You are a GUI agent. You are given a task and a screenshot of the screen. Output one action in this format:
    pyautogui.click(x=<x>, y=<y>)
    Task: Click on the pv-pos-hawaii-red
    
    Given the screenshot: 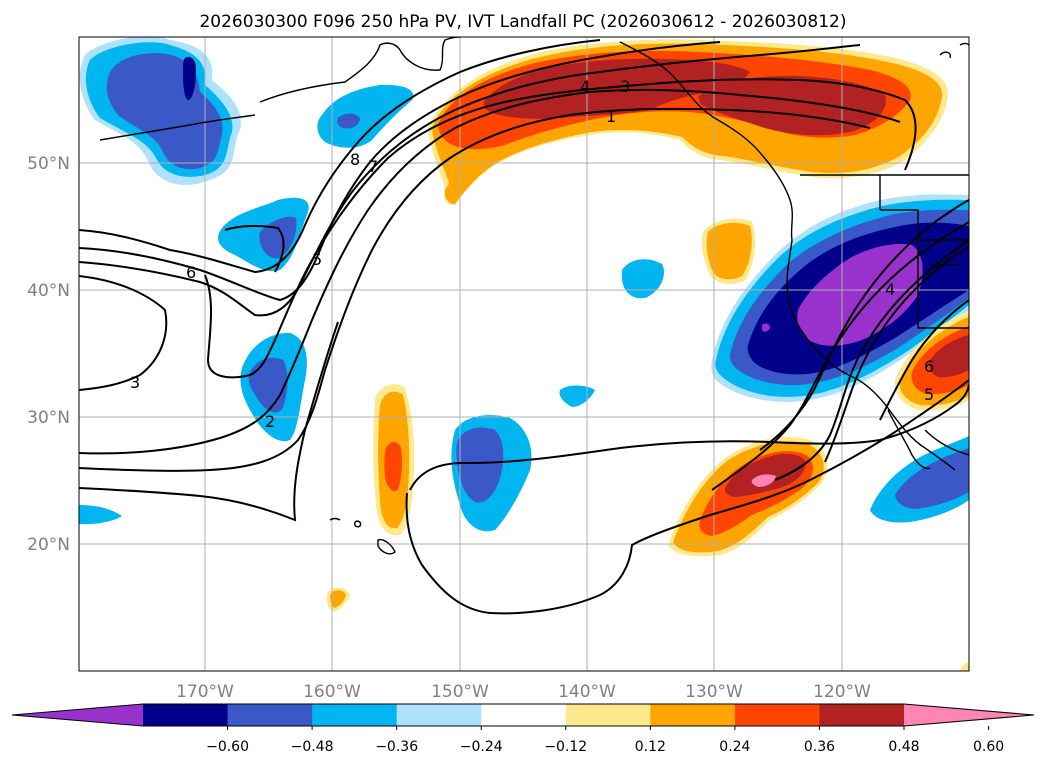 What is the action you would take?
    pyautogui.click(x=393, y=467)
    